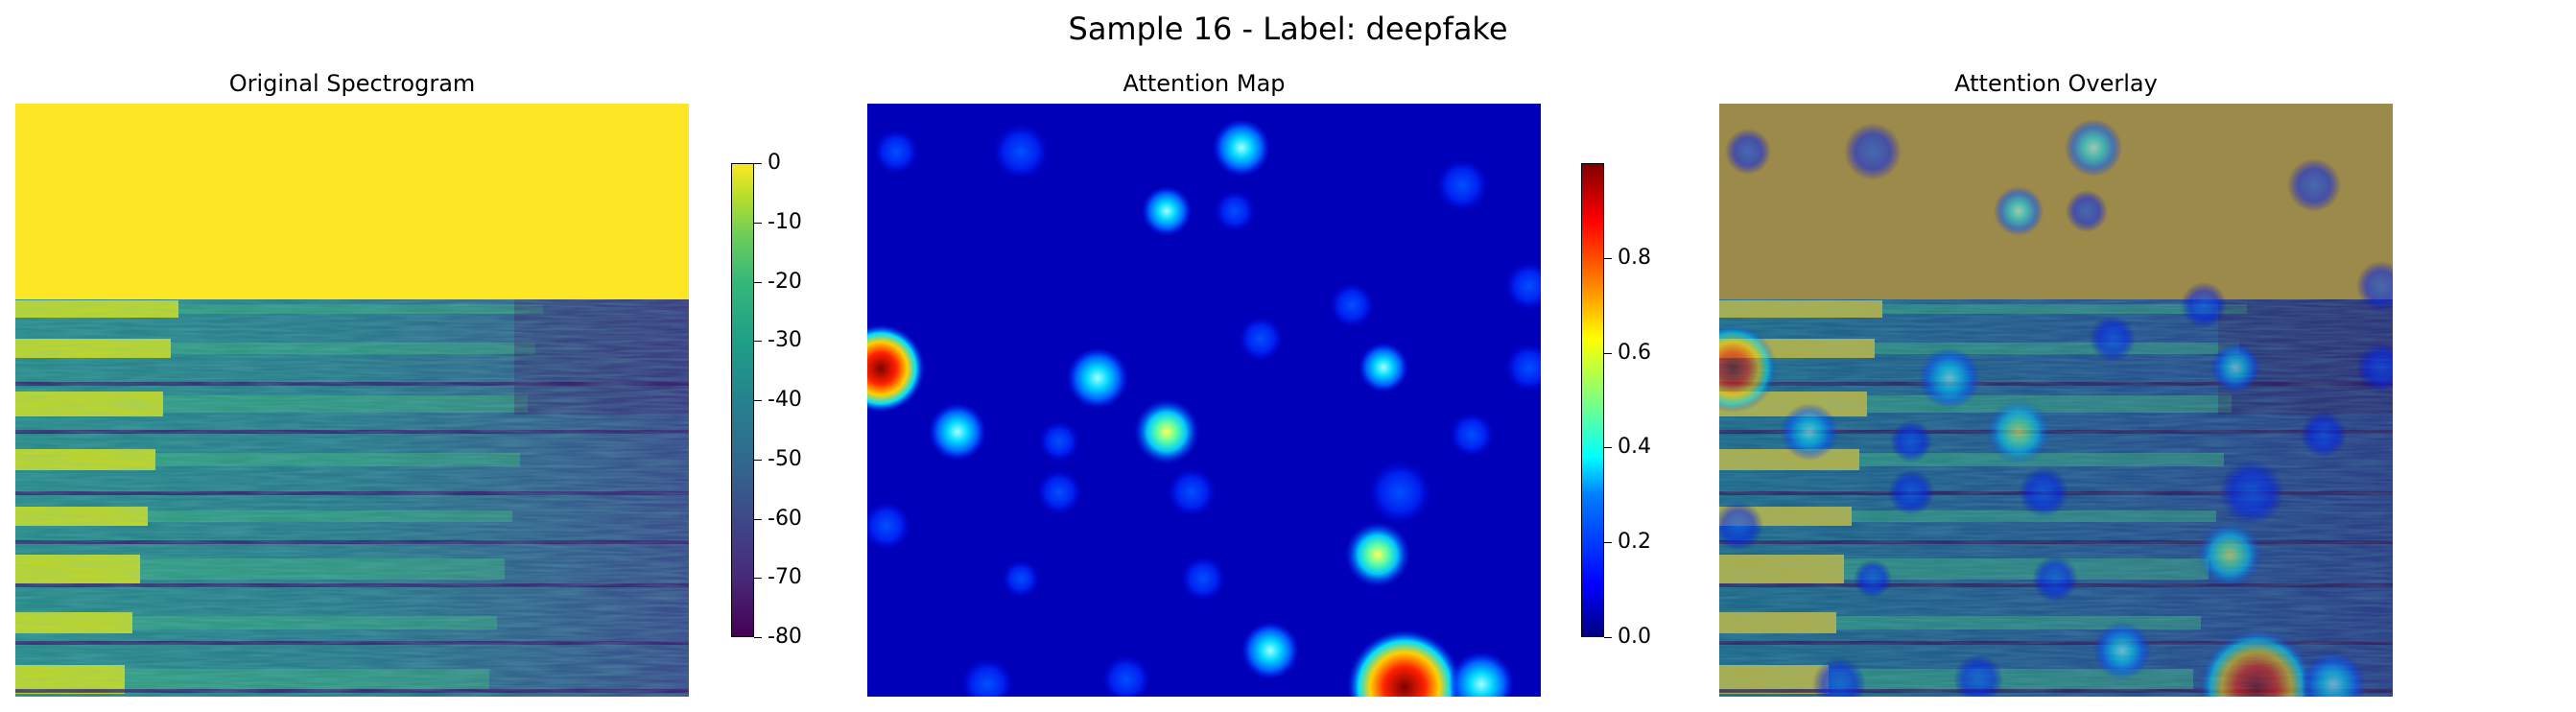 The height and width of the screenshot is (712, 2576). What do you see at coordinates (785, 518) in the screenshot?
I see `colorbar-tick-label: -60` at bounding box center [785, 518].